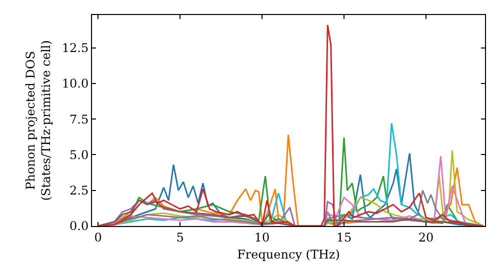 The height and width of the screenshot is (280, 500). I want to click on y-tick-label: 10.0, so click(75, 83).